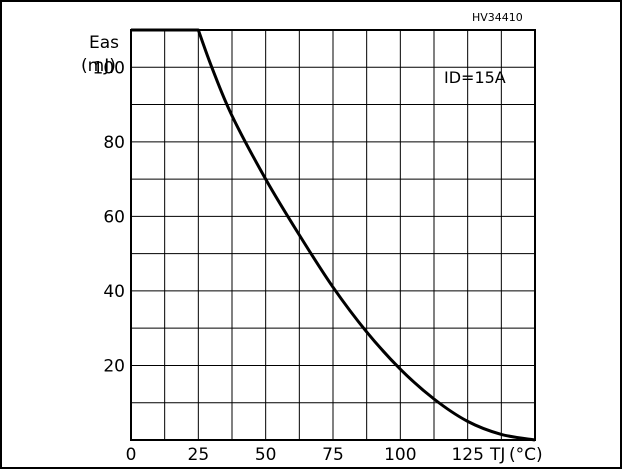  What do you see at coordinates (266, 455) in the screenshot?
I see `x-tick-label: 50` at bounding box center [266, 455].